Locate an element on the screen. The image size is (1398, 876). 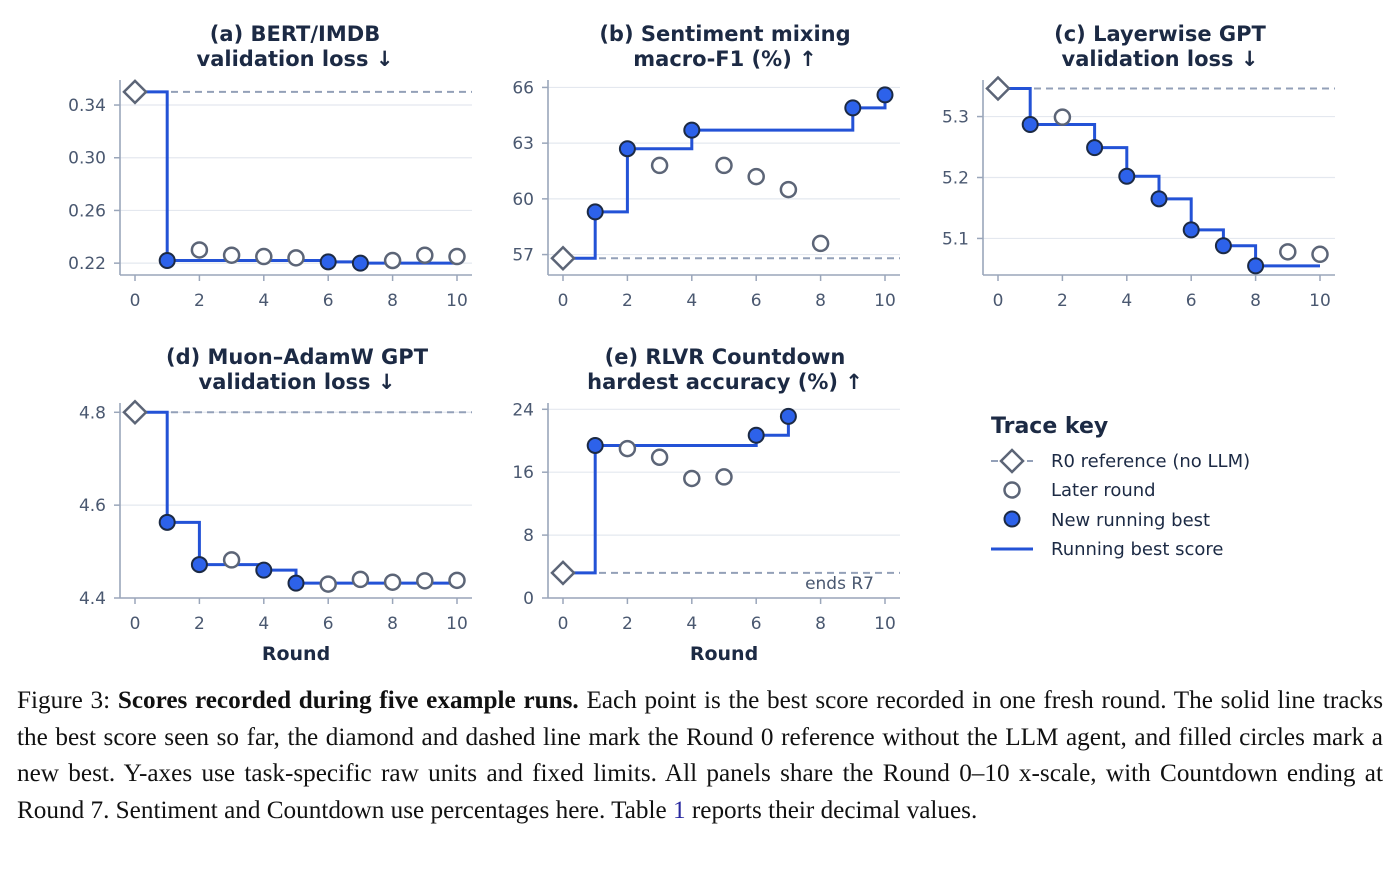
y-tick-label: 24 is located at coordinates (523, 410).